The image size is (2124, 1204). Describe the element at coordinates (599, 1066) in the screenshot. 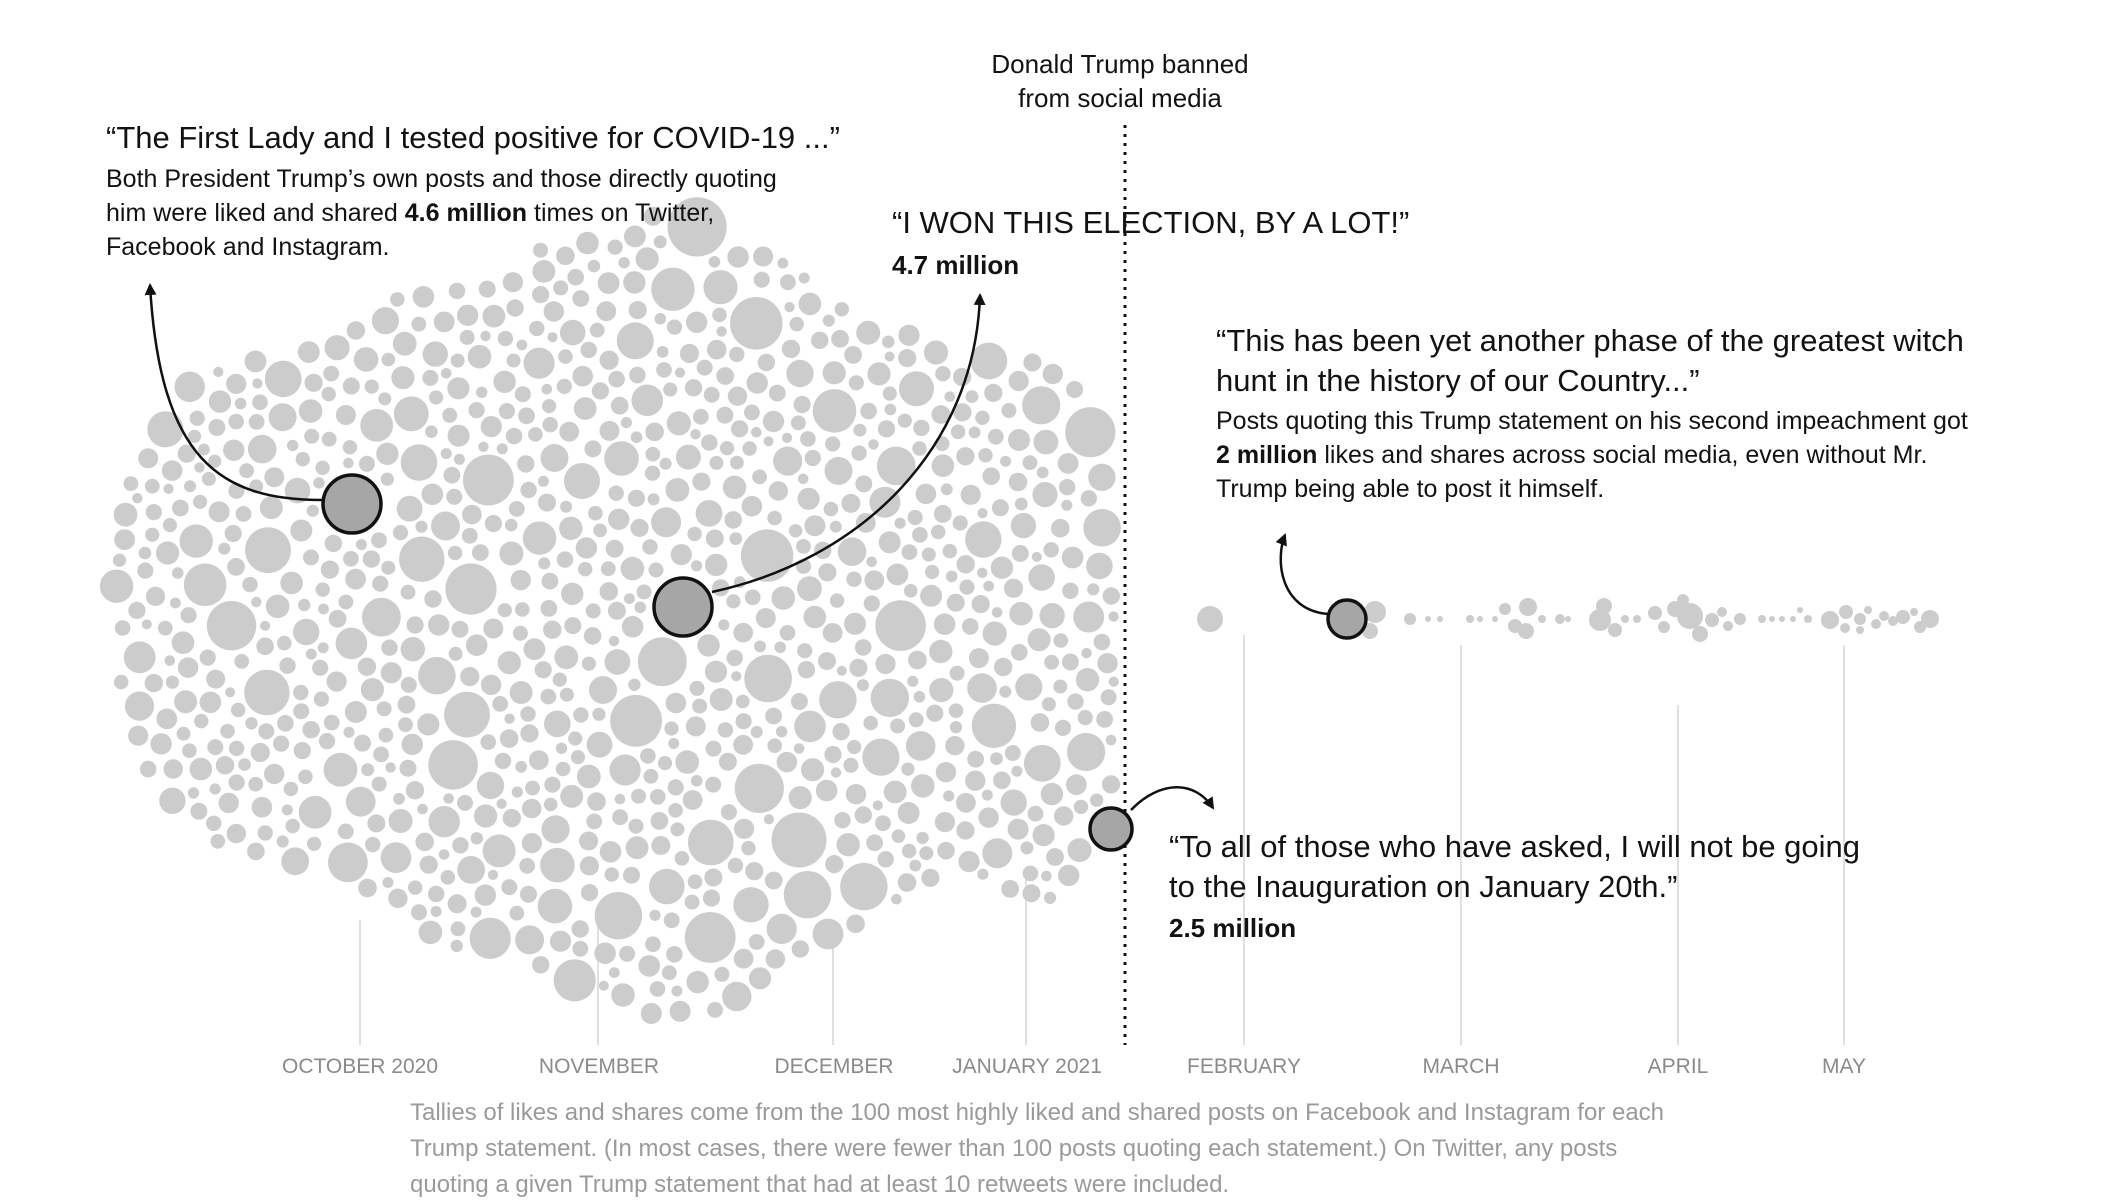

I see `tick-label-november: NOVEMBER` at that location.